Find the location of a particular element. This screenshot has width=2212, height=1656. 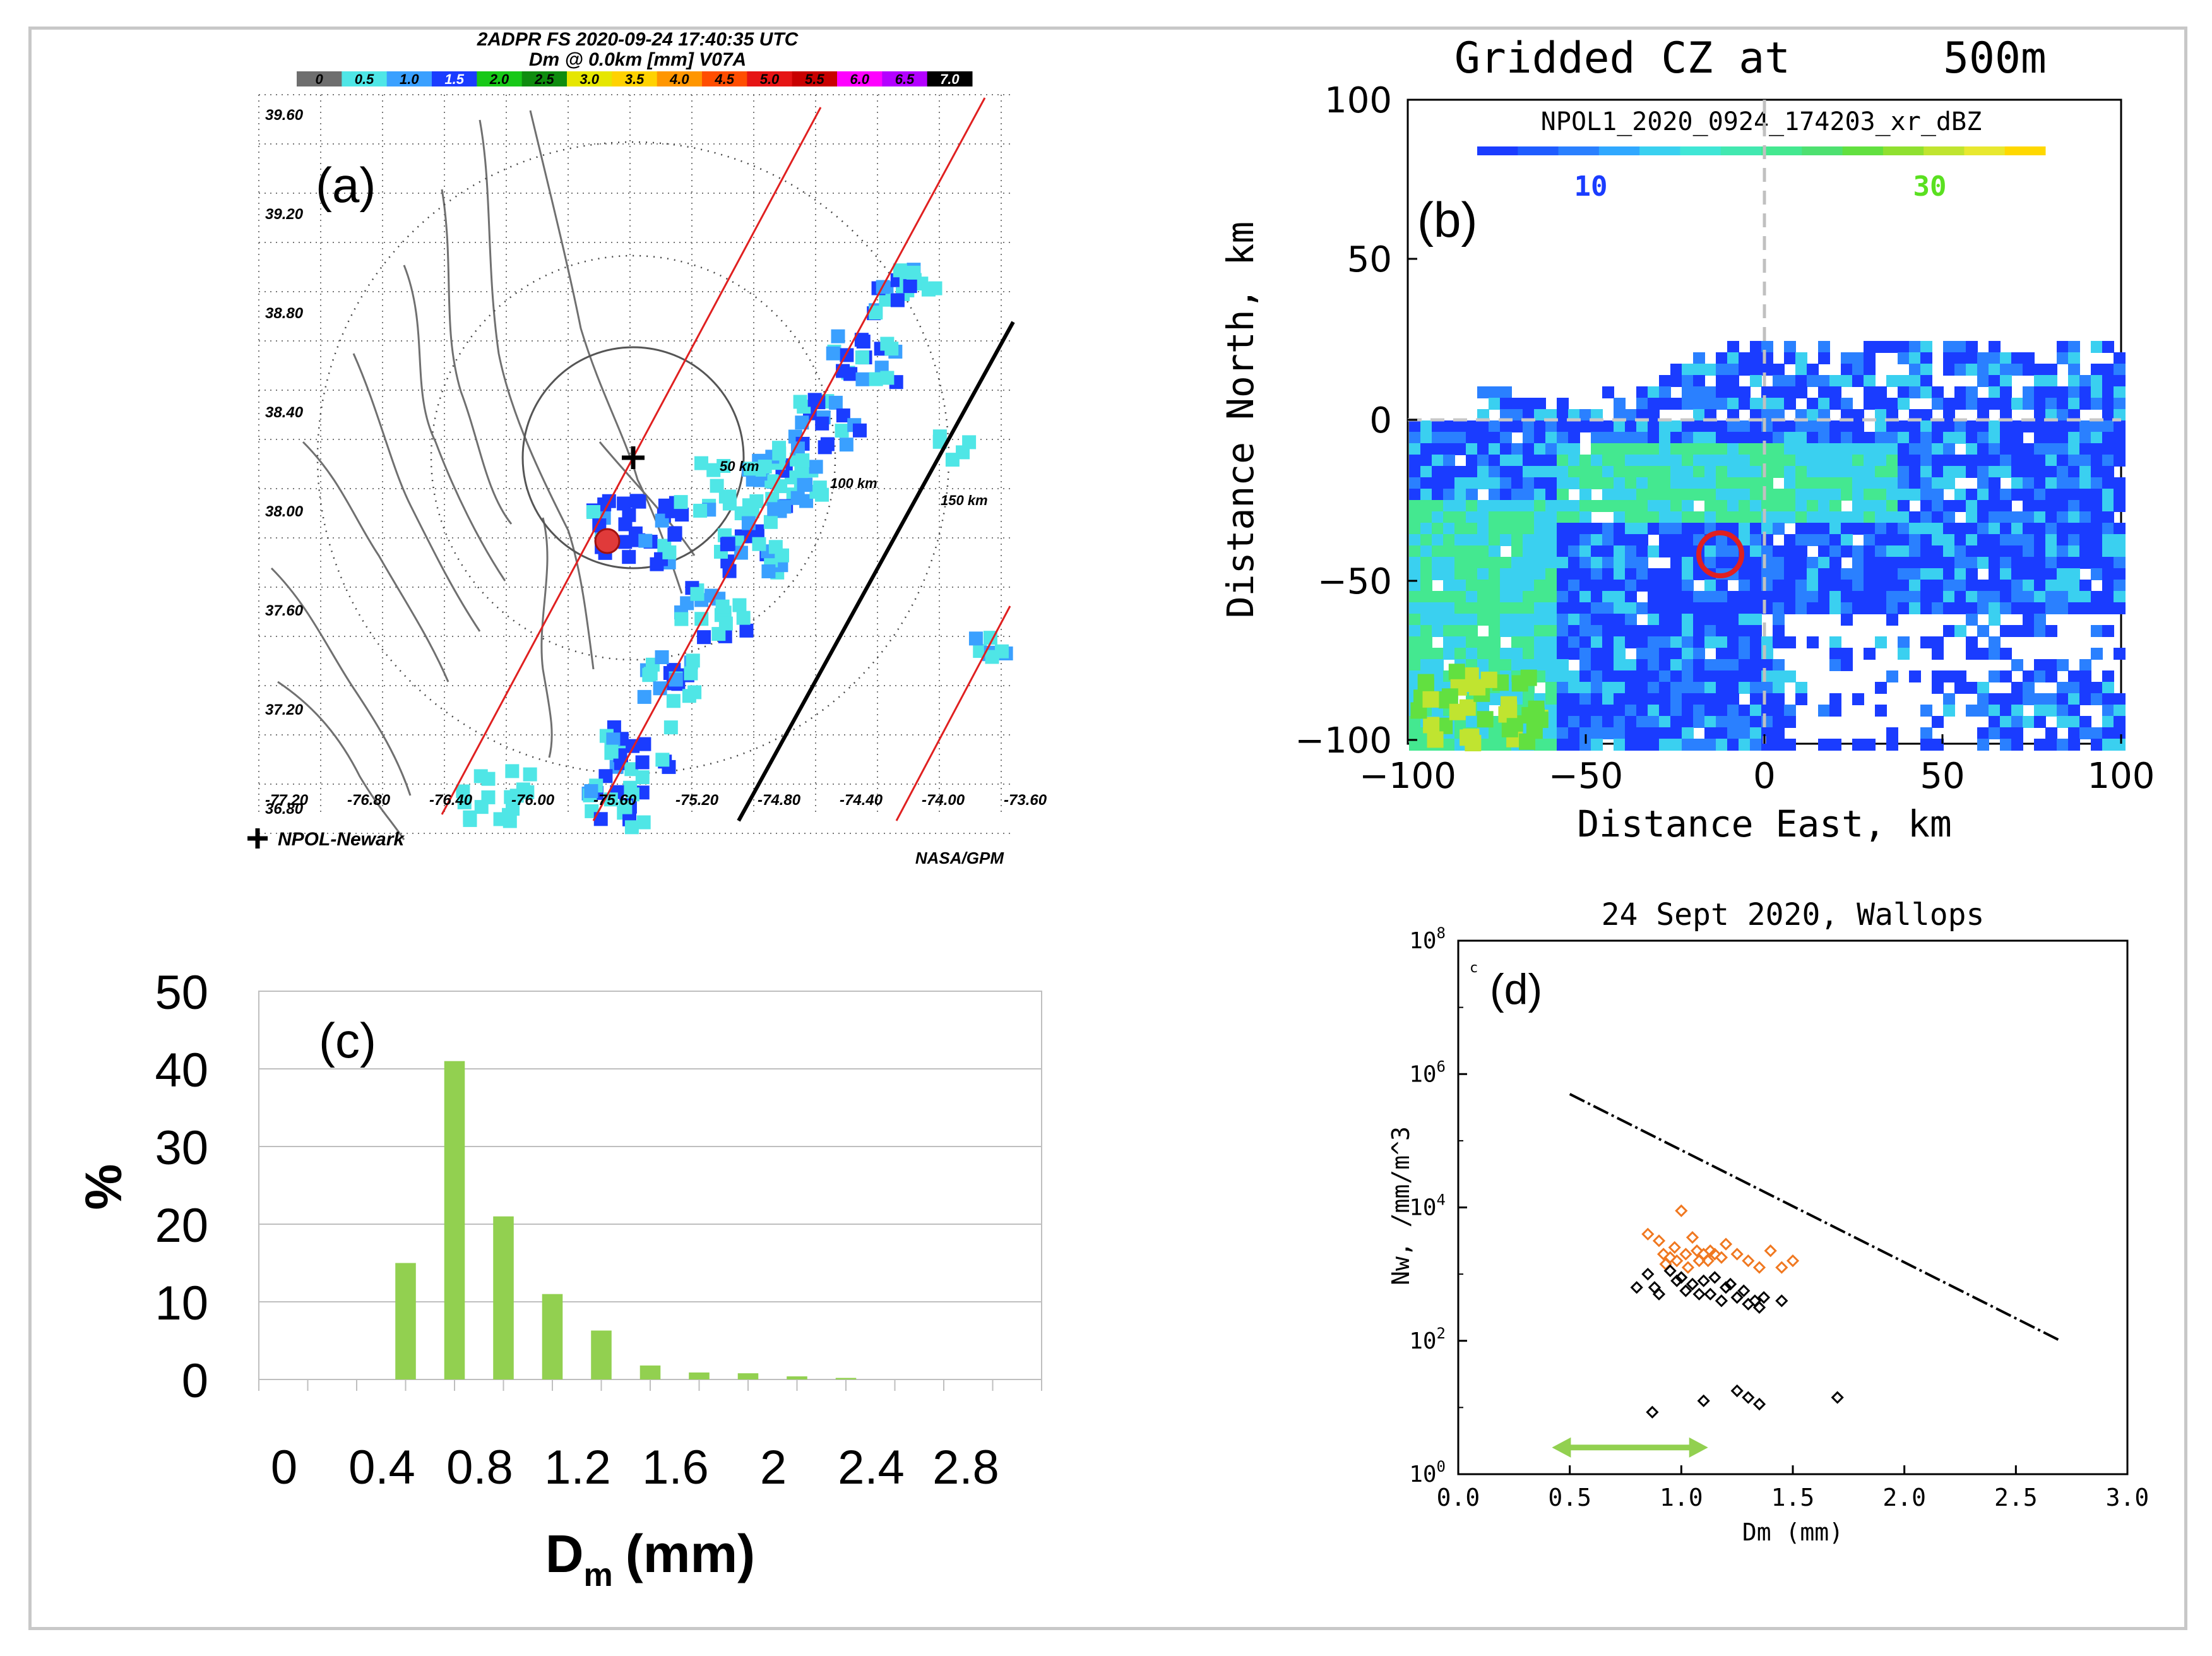

panel-d-xlabel: Dm (mm) is located at coordinates (1792, 1532).